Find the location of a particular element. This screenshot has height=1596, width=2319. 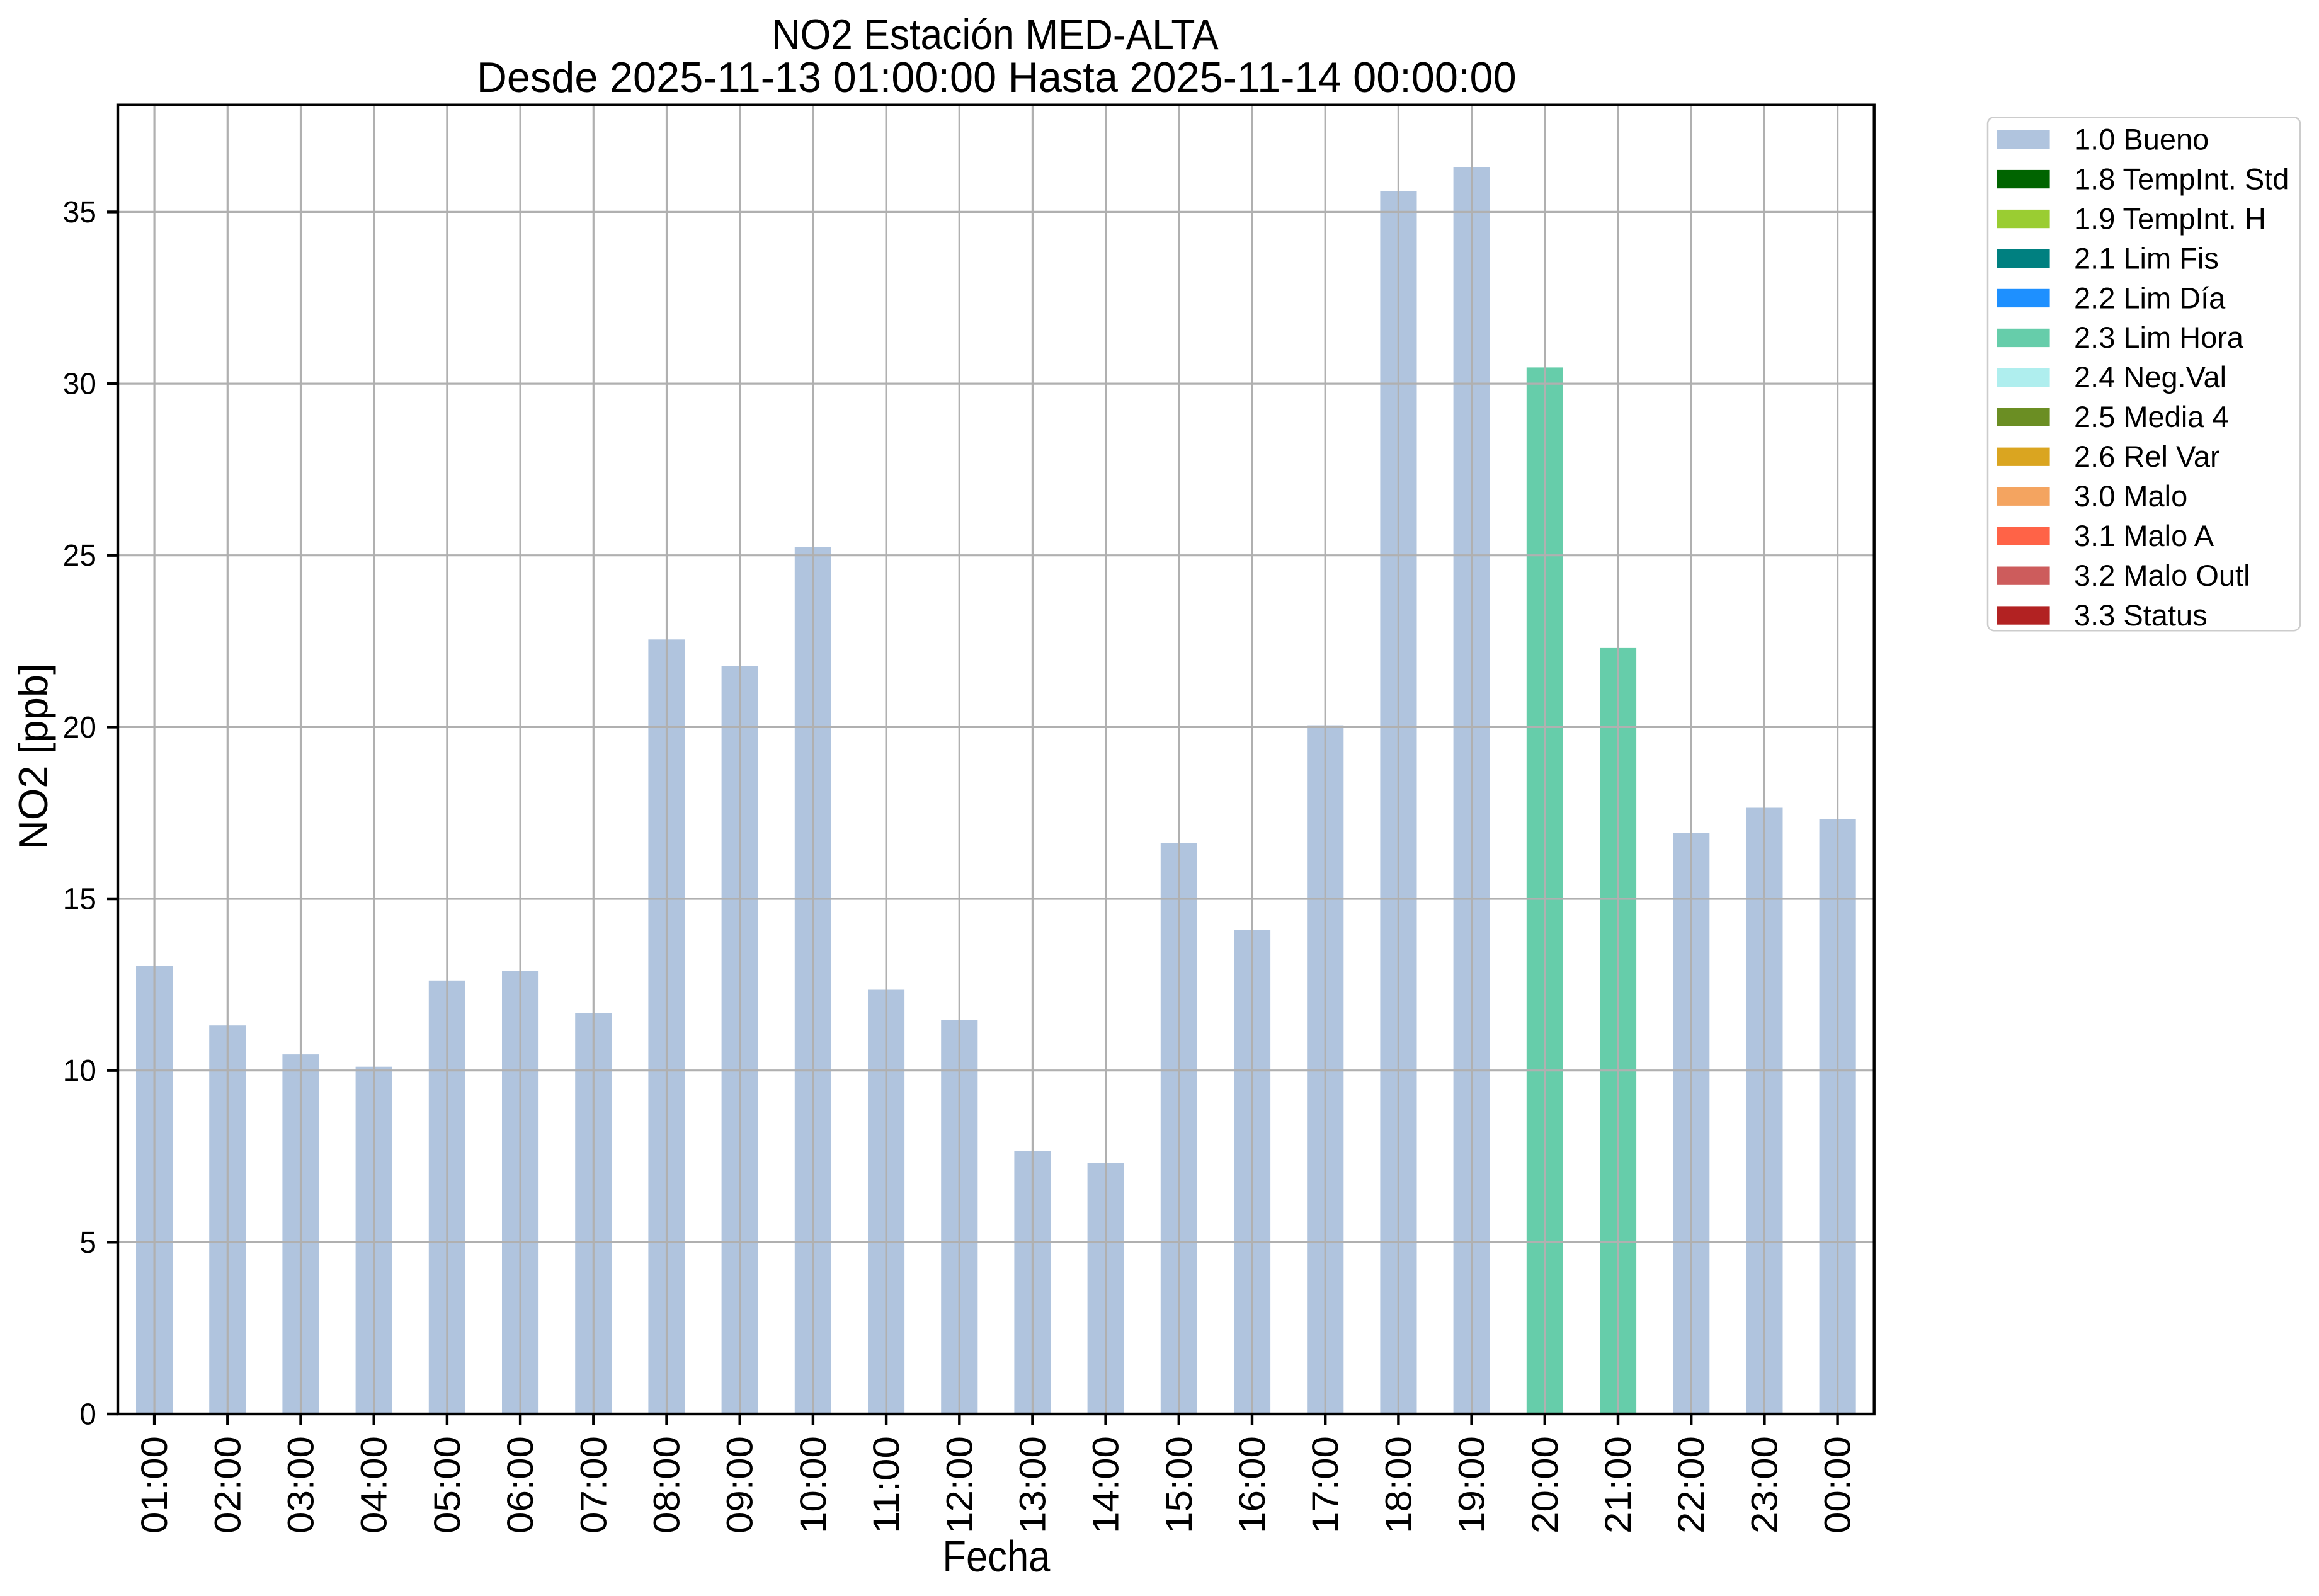

svg-text: 00:00 is located at coordinates (1838, 1485).